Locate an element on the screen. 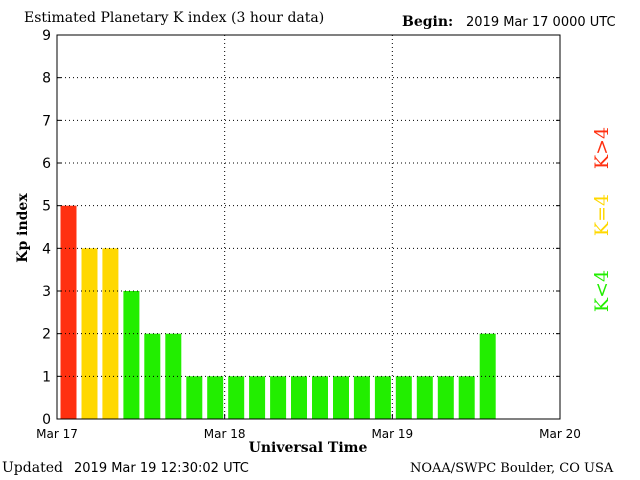 The width and height of the screenshot is (640, 480). legend-k-eq-4: K=4 is located at coordinates (602, 215).